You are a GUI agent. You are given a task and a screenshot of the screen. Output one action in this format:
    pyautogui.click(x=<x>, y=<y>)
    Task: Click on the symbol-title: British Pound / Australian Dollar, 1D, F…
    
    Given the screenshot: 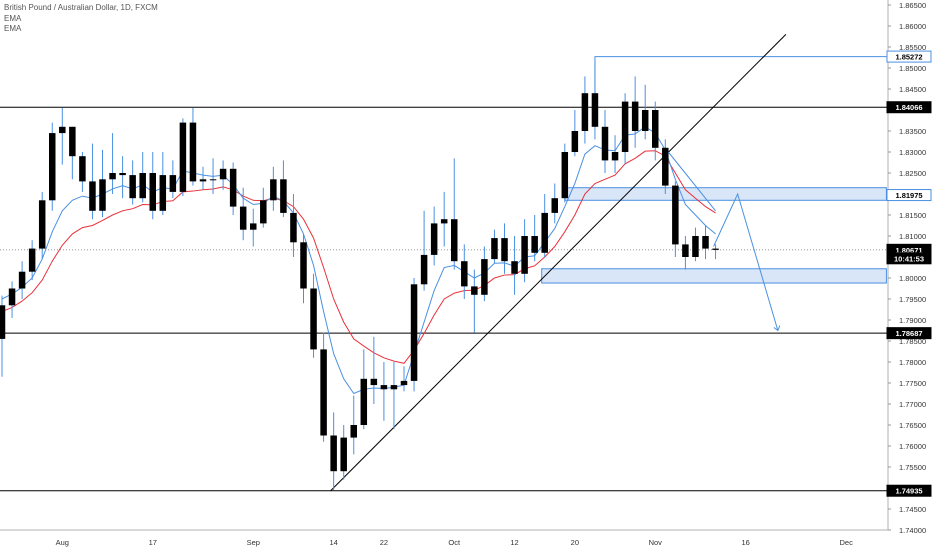 What is the action you would take?
    pyautogui.click(x=81, y=7)
    